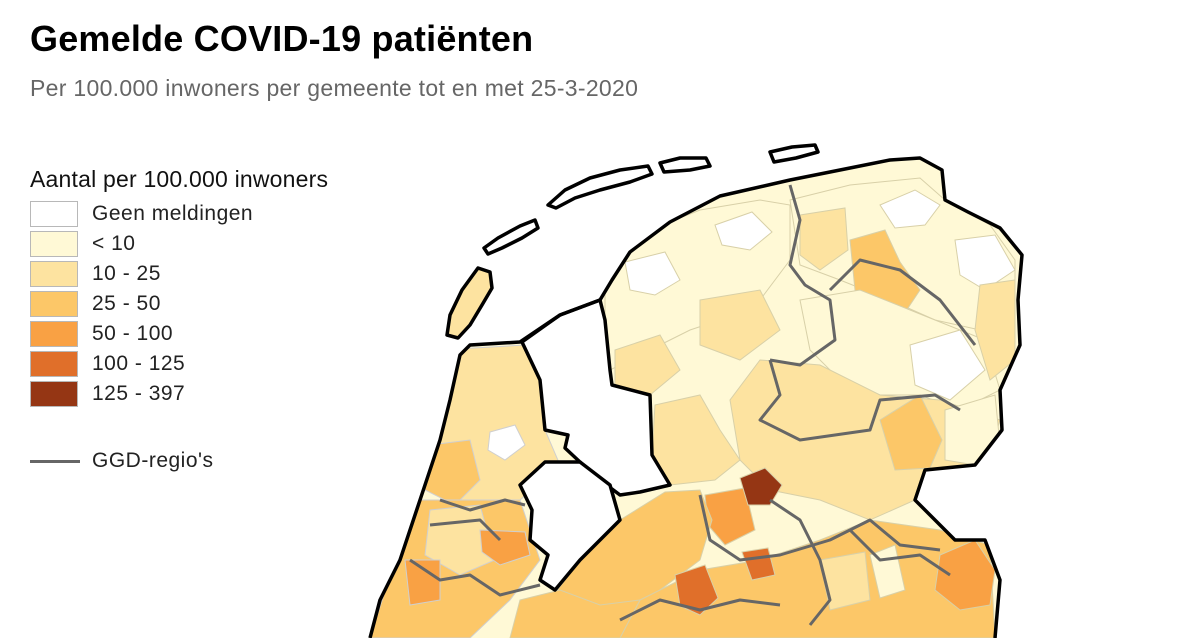 The width and height of the screenshot is (1186, 638). What do you see at coordinates (600, 187) in the screenshot?
I see `island-terschelling` at bounding box center [600, 187].